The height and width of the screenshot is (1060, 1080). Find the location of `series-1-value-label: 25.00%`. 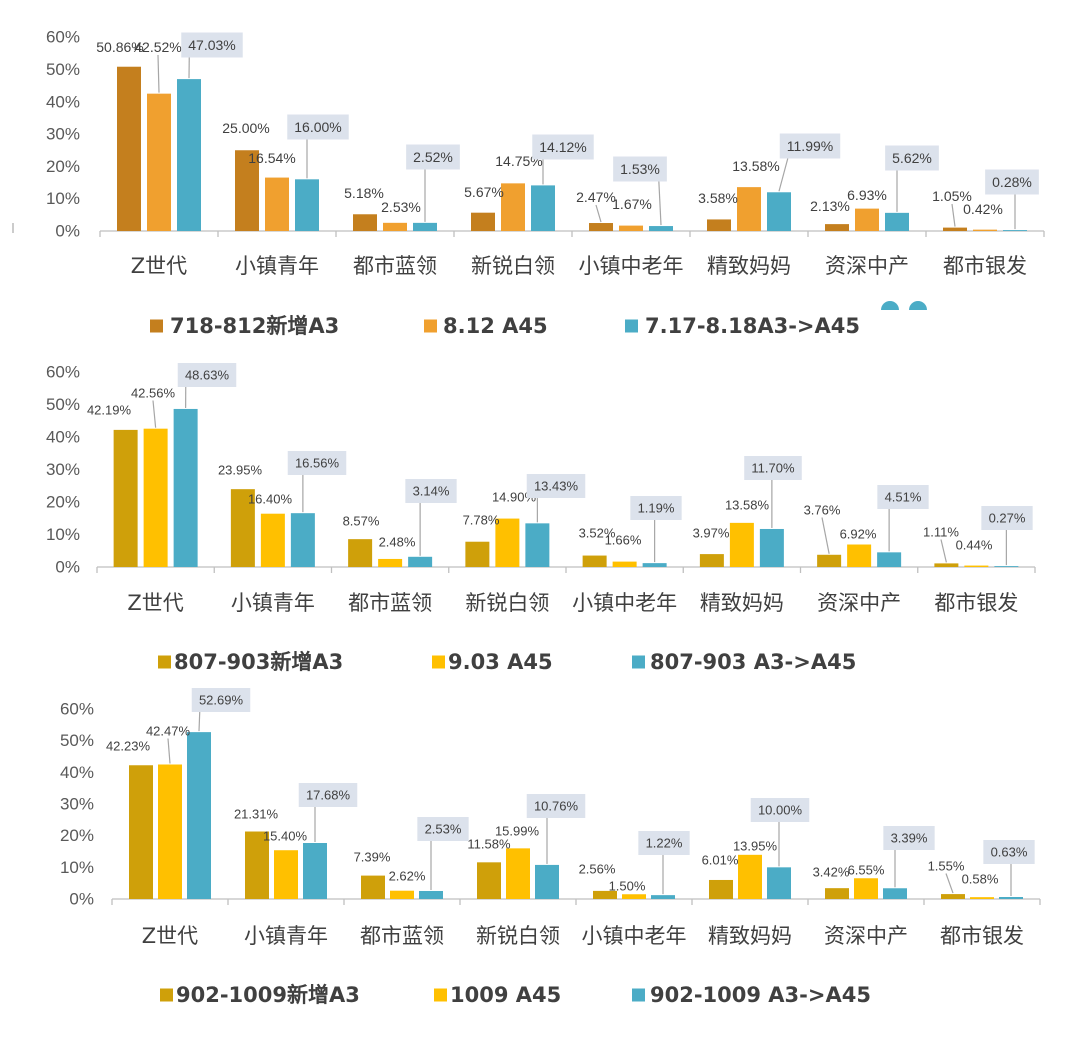

series-1-value-label: 25.00% is located at coordinates (245, 128).